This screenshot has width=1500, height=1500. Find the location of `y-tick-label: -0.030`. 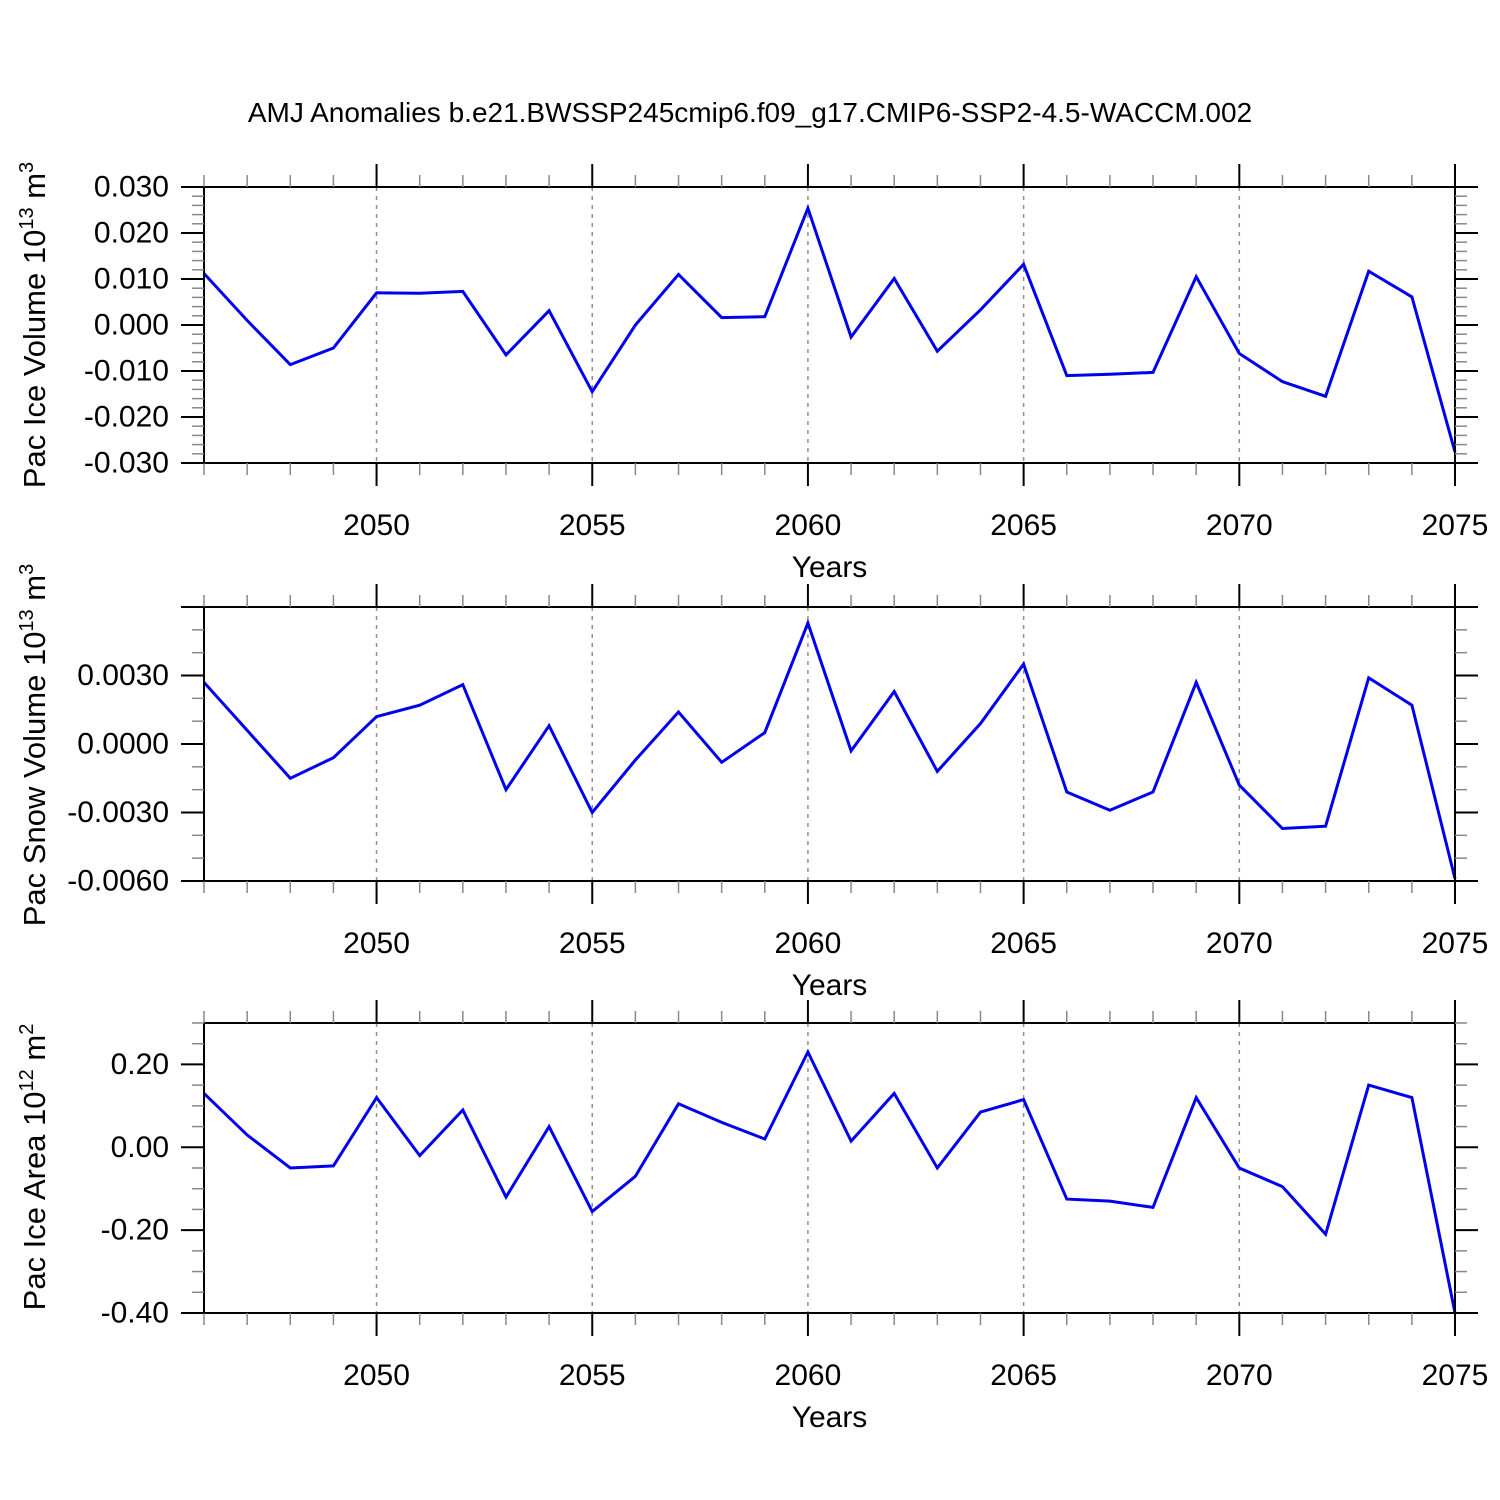

y-tick-label: -0.030 is located at coordinates (126, 463).